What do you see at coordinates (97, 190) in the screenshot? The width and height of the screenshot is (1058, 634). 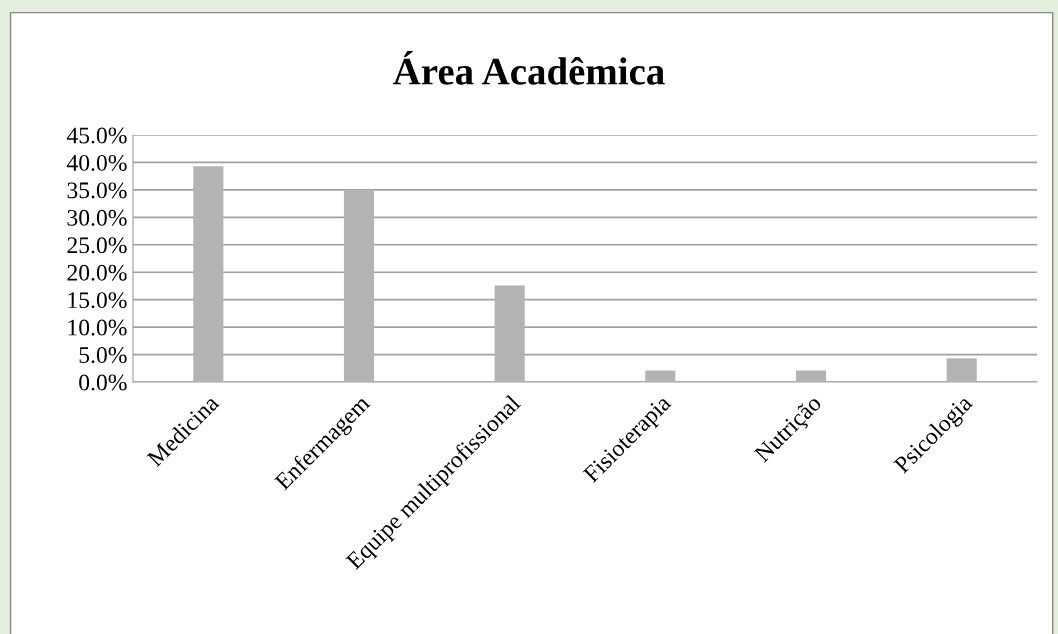 I see `y-tick-label: 35.0%` at bounding box center [97, 190].